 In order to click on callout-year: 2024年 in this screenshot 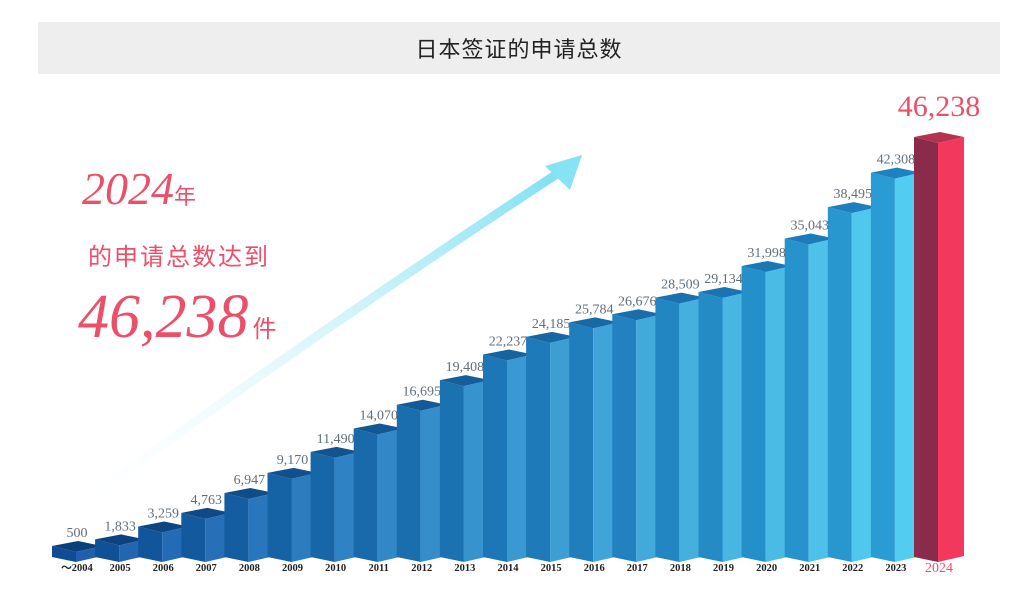, I will do `click(139, 188)`.